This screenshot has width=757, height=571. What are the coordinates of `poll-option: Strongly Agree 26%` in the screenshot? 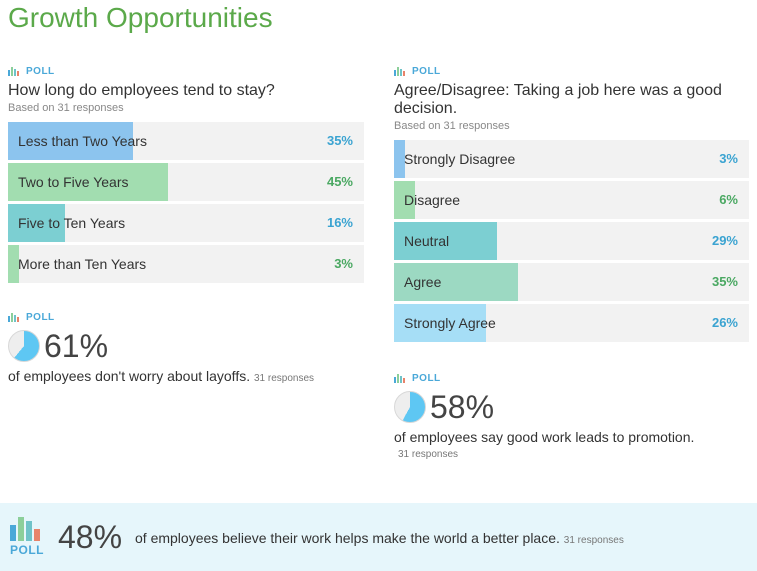 It's located at (571, 323).